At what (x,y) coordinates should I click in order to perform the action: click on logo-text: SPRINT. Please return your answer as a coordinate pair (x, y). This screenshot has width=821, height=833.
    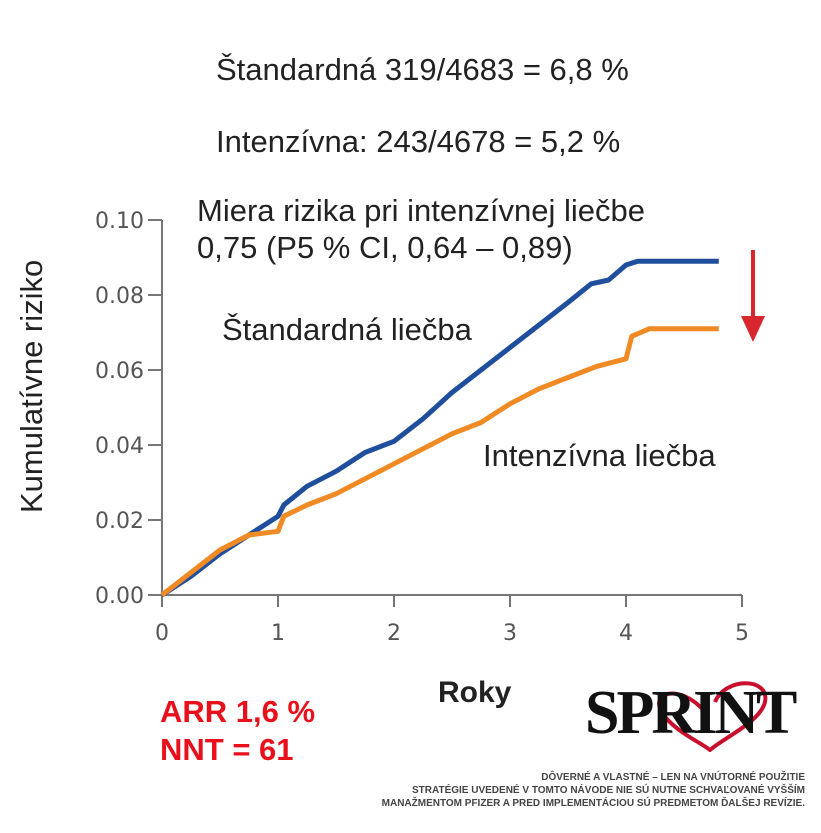
    Looking at the image, I should click on (691, 713).